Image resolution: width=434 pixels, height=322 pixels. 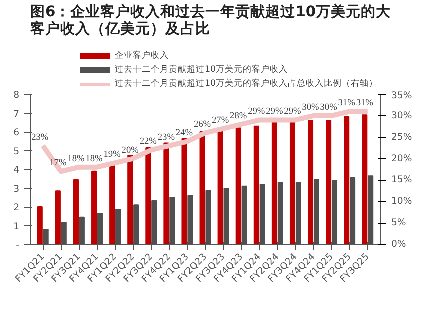 I want to click on data-label: 17%, so click(x=58, y=163).